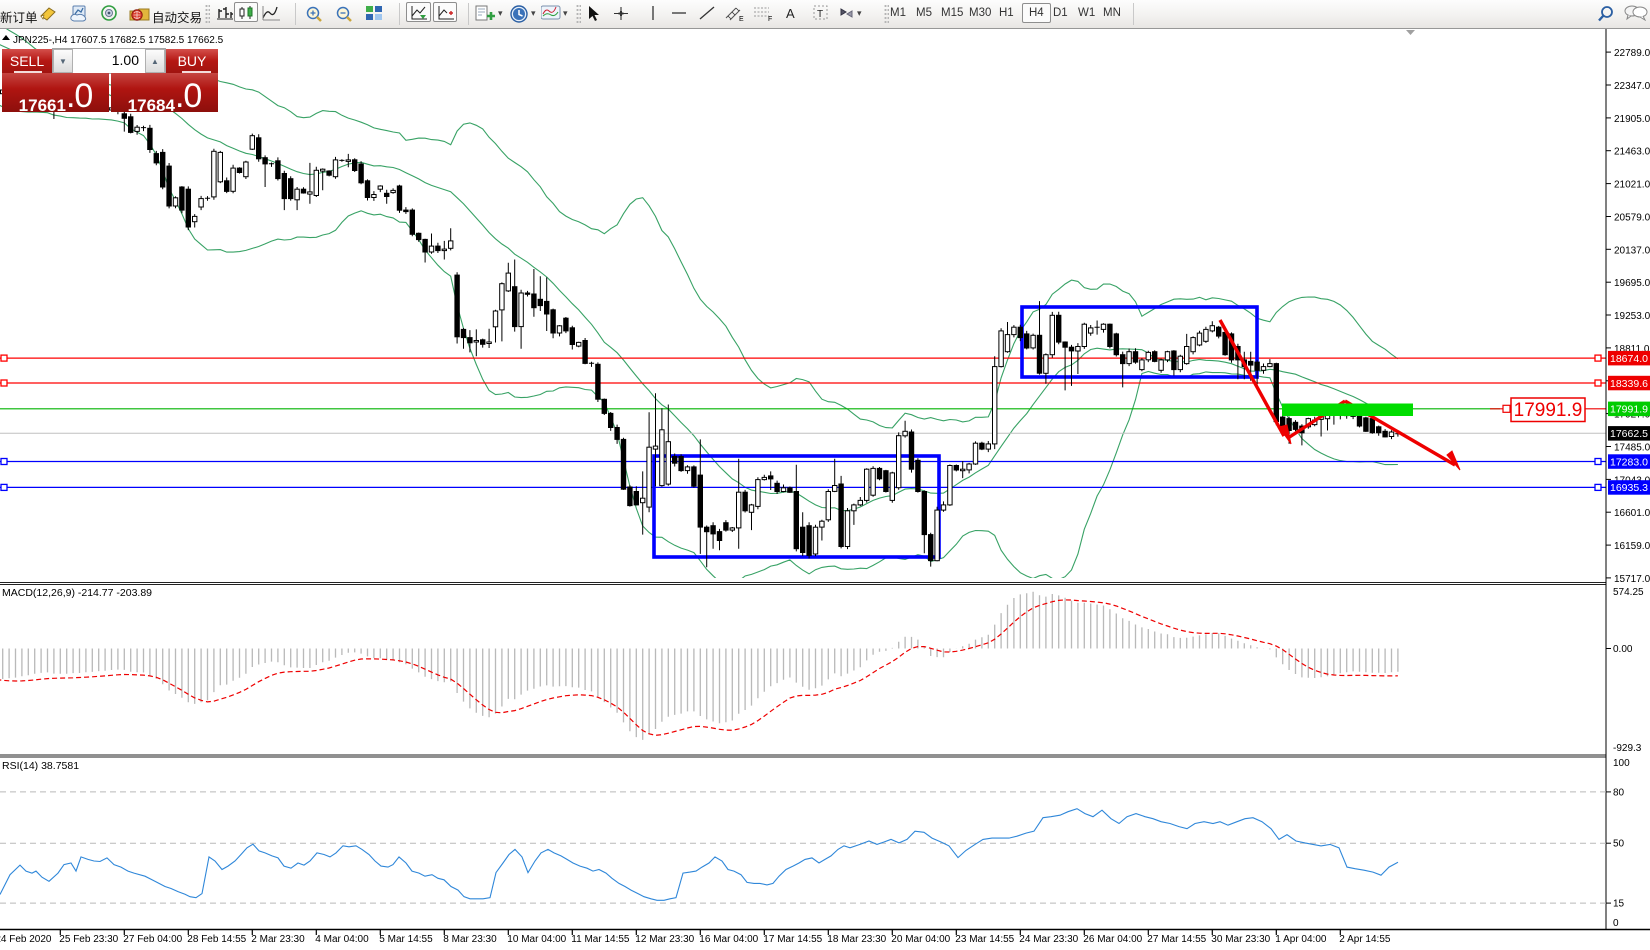 Image resolution: width=1650 pixels, height=950 pixels. What do you see at coordinates (1623, 649) in the screenshot?
I see `svg-text: 0.00` at bounding box center [1623, 649].